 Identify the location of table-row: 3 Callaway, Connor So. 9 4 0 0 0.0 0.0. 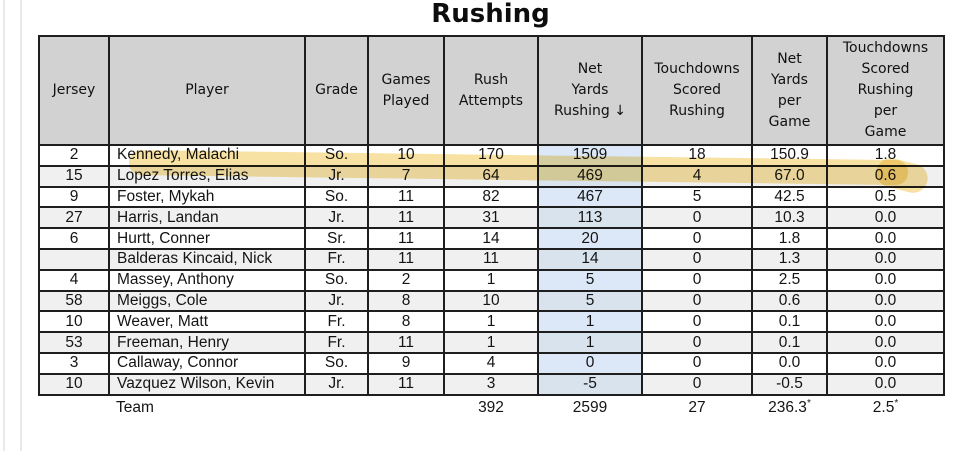
(491, 363).